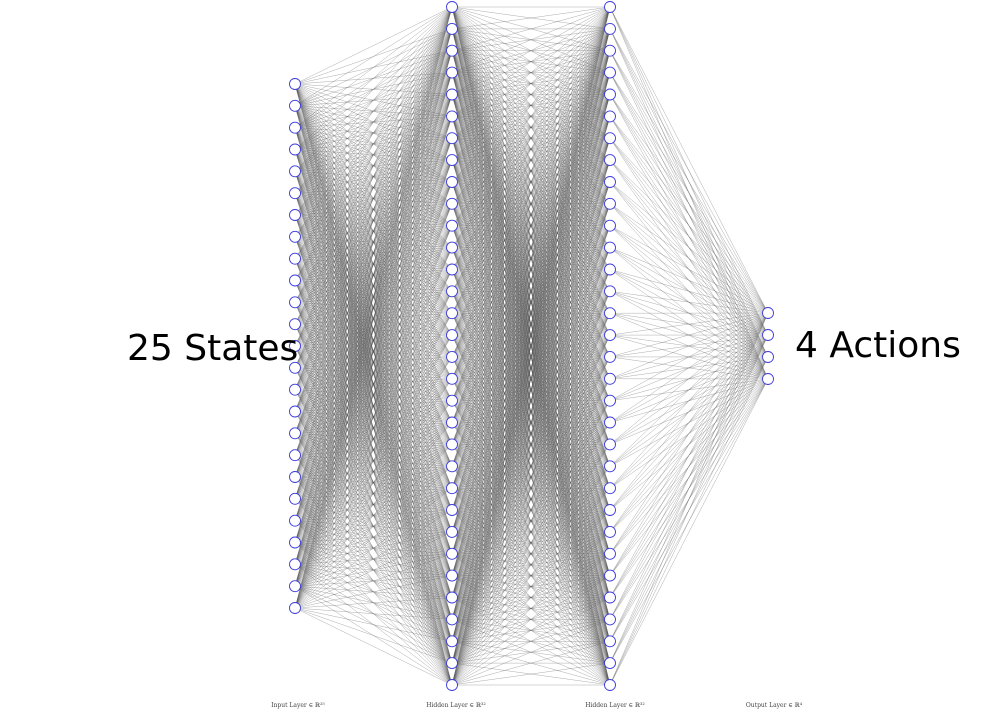 Image resolution: width=1000 pixels, height=726 pixels. I want to click on neuron-l0-n21, so click(295, 542).